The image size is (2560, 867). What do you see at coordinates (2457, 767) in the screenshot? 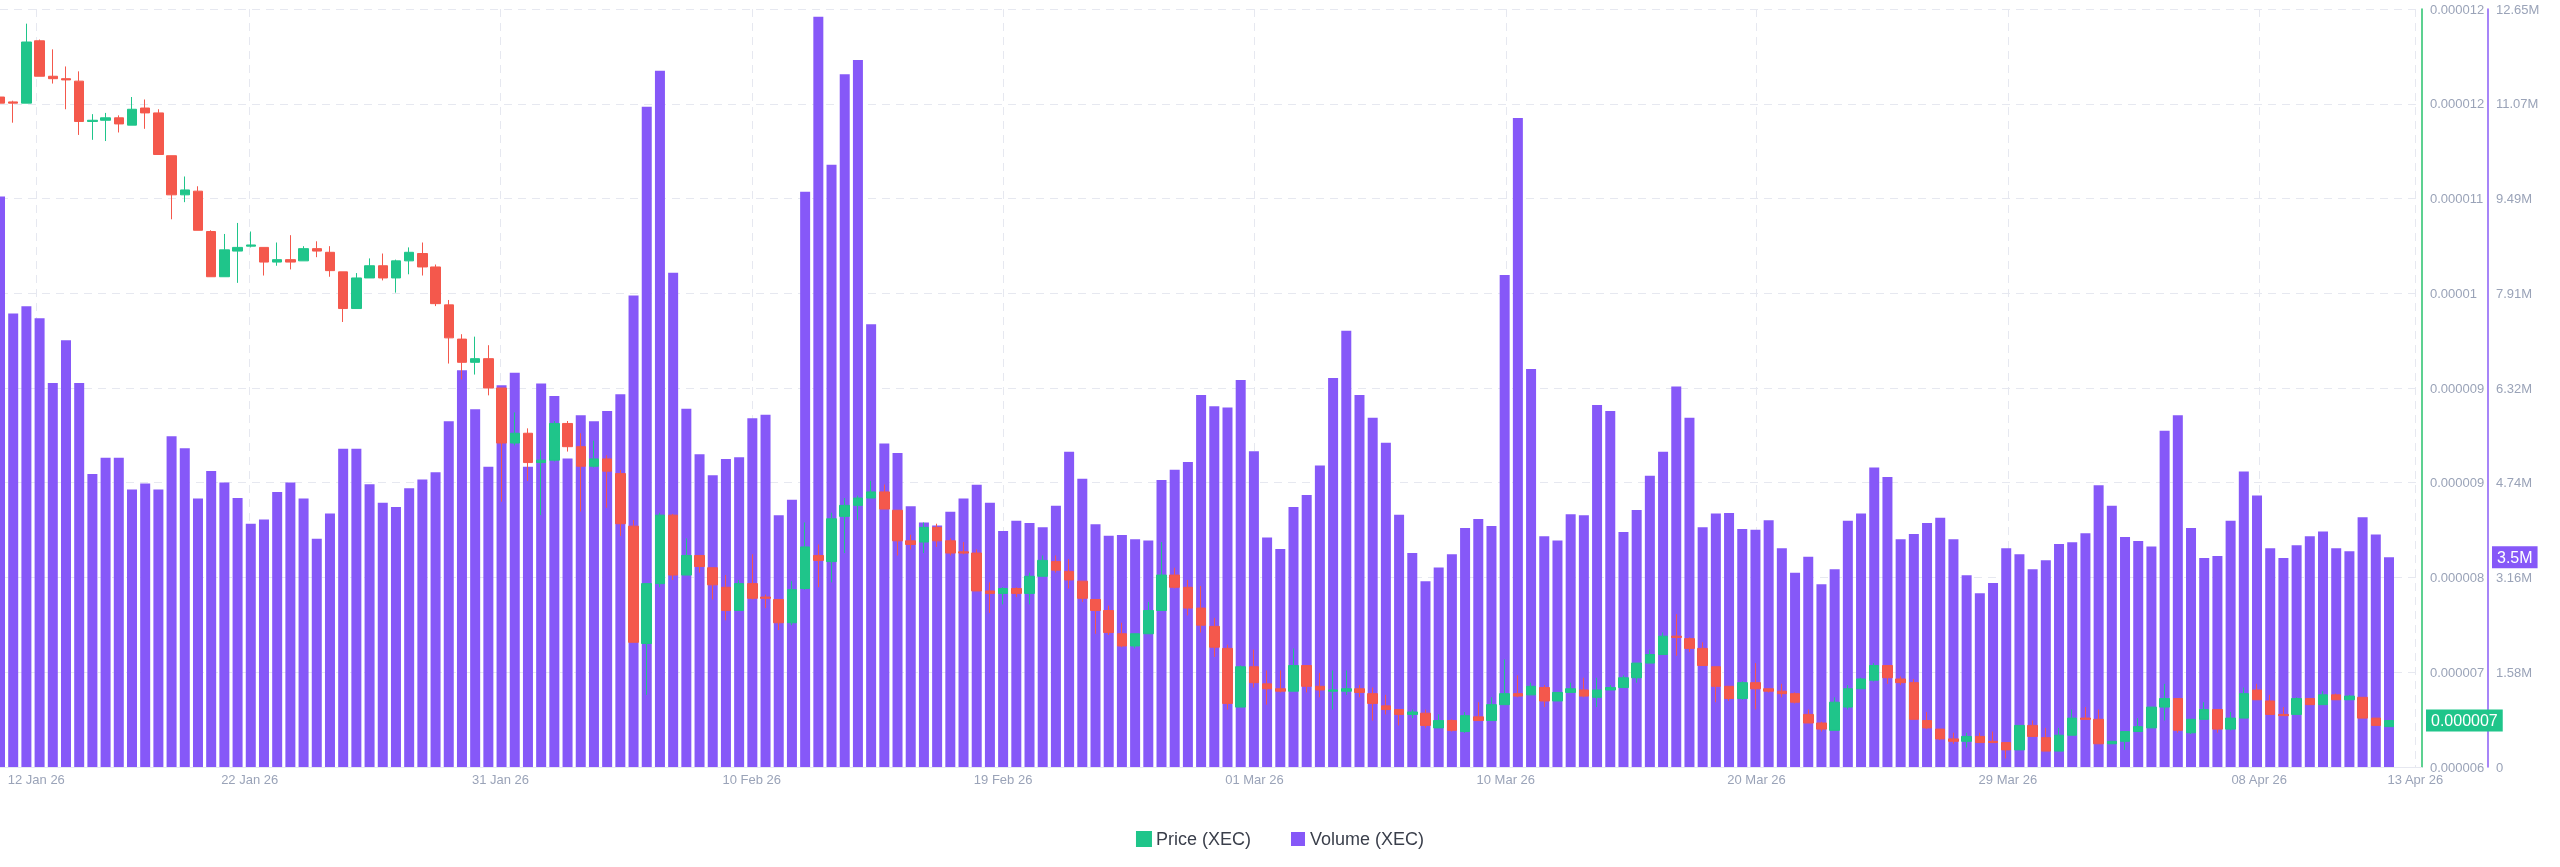
I see `y-tick-label: 0.000006` at bounding box center [2457, 767].